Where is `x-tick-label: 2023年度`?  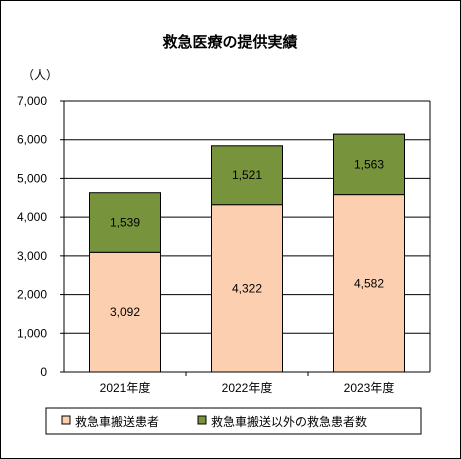 x-tick-label: 2023年度 is located at coordinates (369, 387).